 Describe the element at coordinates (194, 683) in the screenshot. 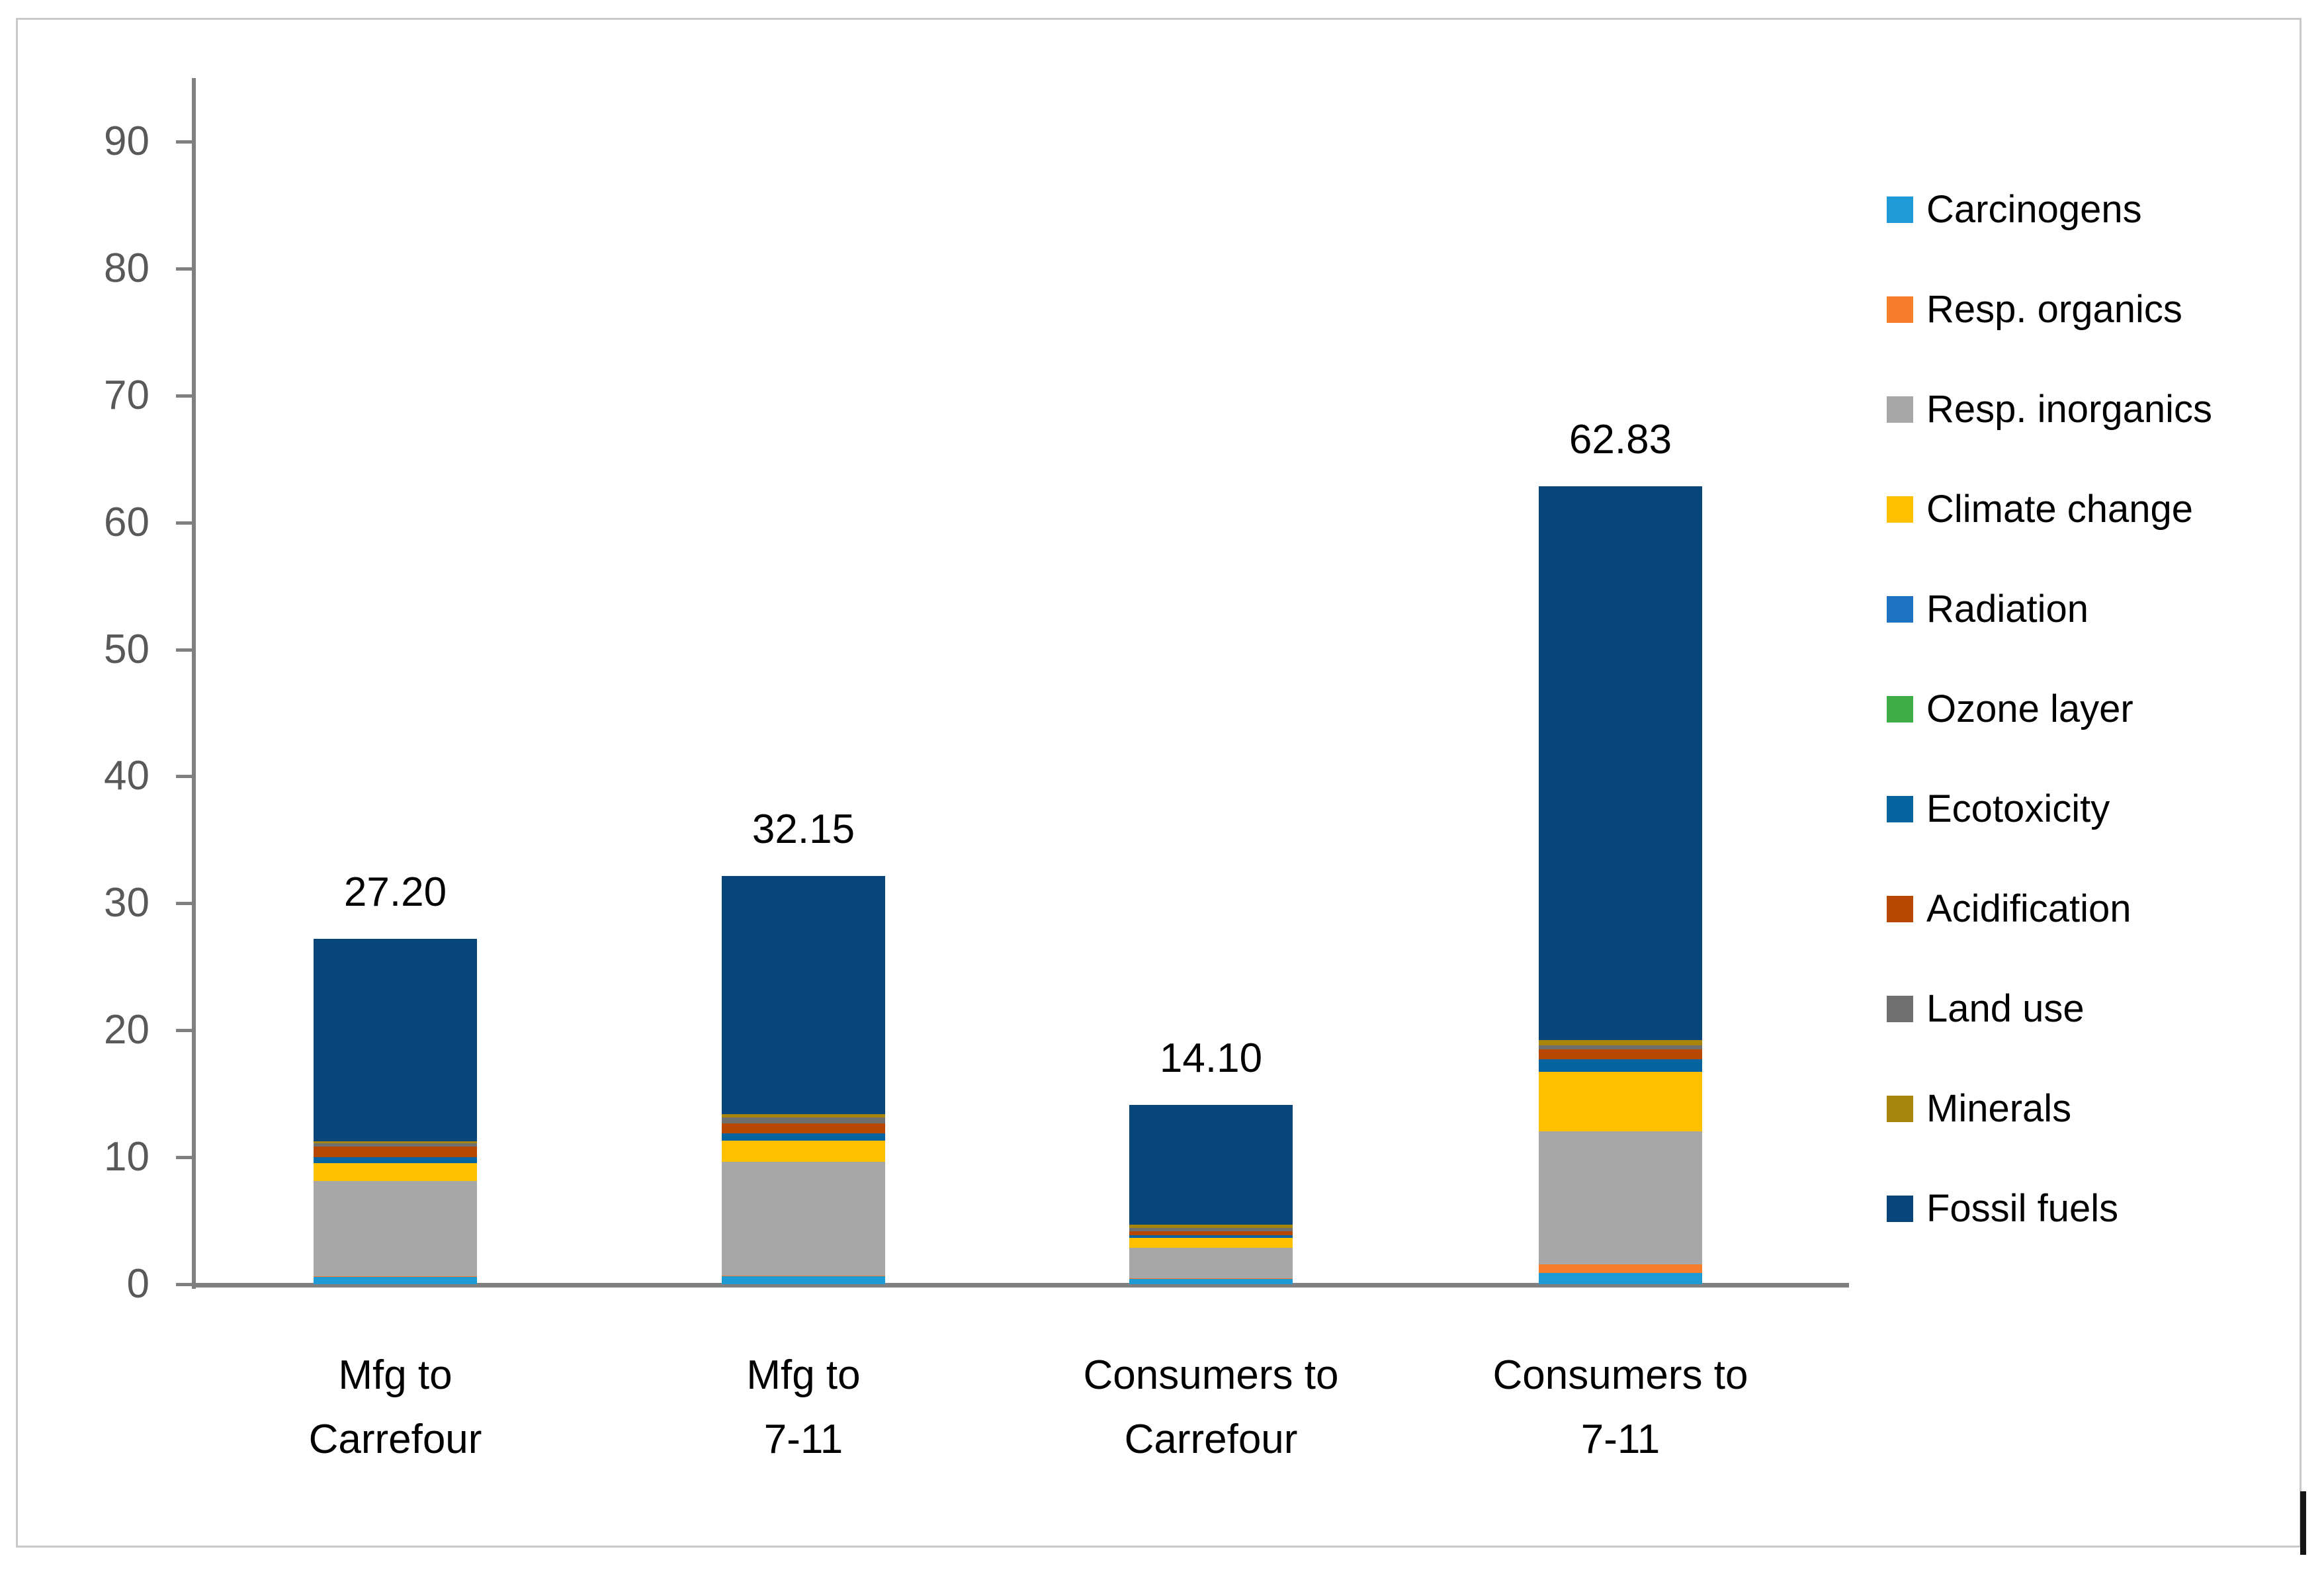

I see `y-axis-line` at that location.